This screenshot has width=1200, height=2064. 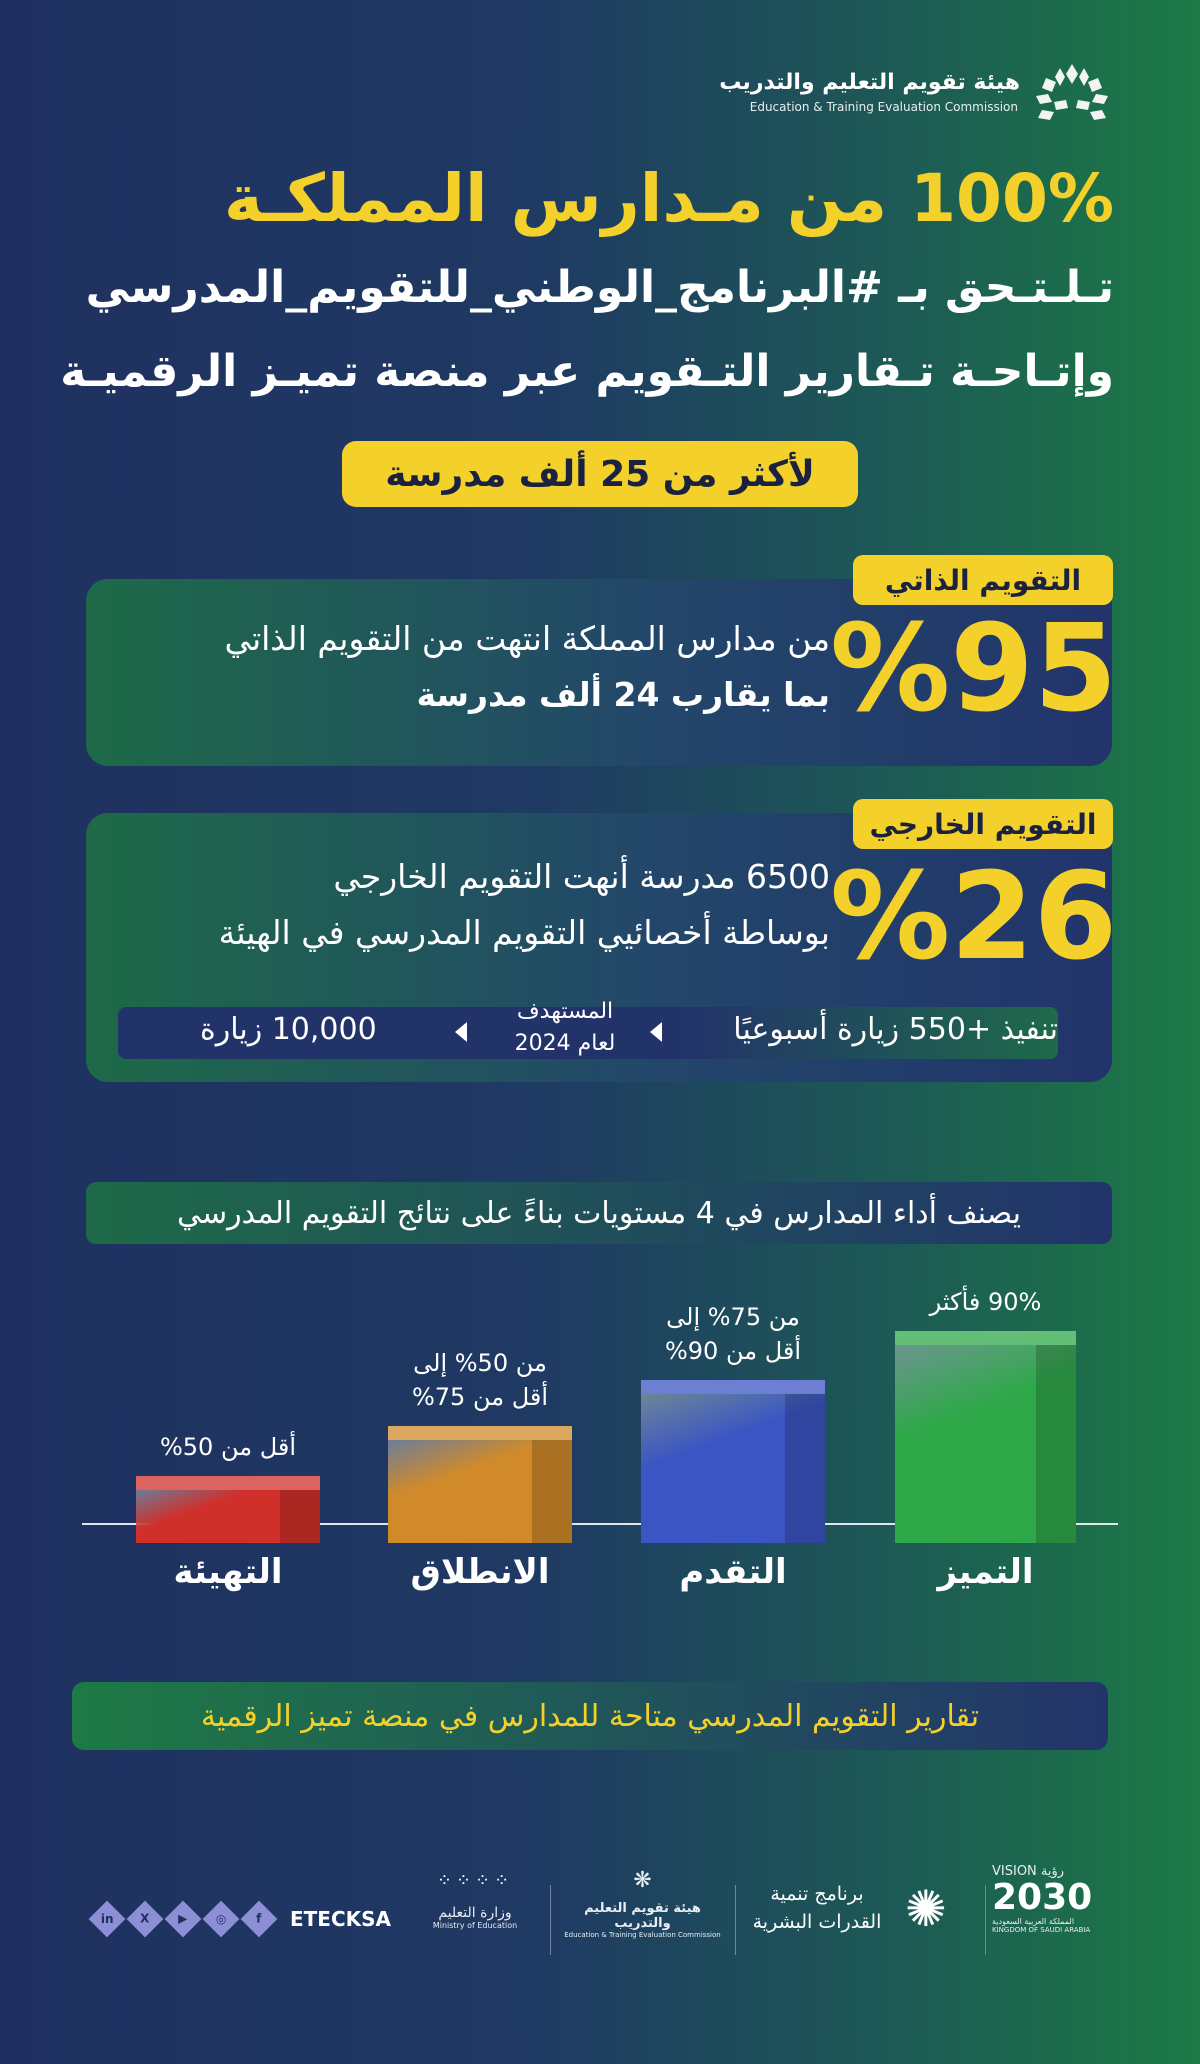 I want to click on moe-name-ar: وزارة التعليم, so click(x=475, y=1913).